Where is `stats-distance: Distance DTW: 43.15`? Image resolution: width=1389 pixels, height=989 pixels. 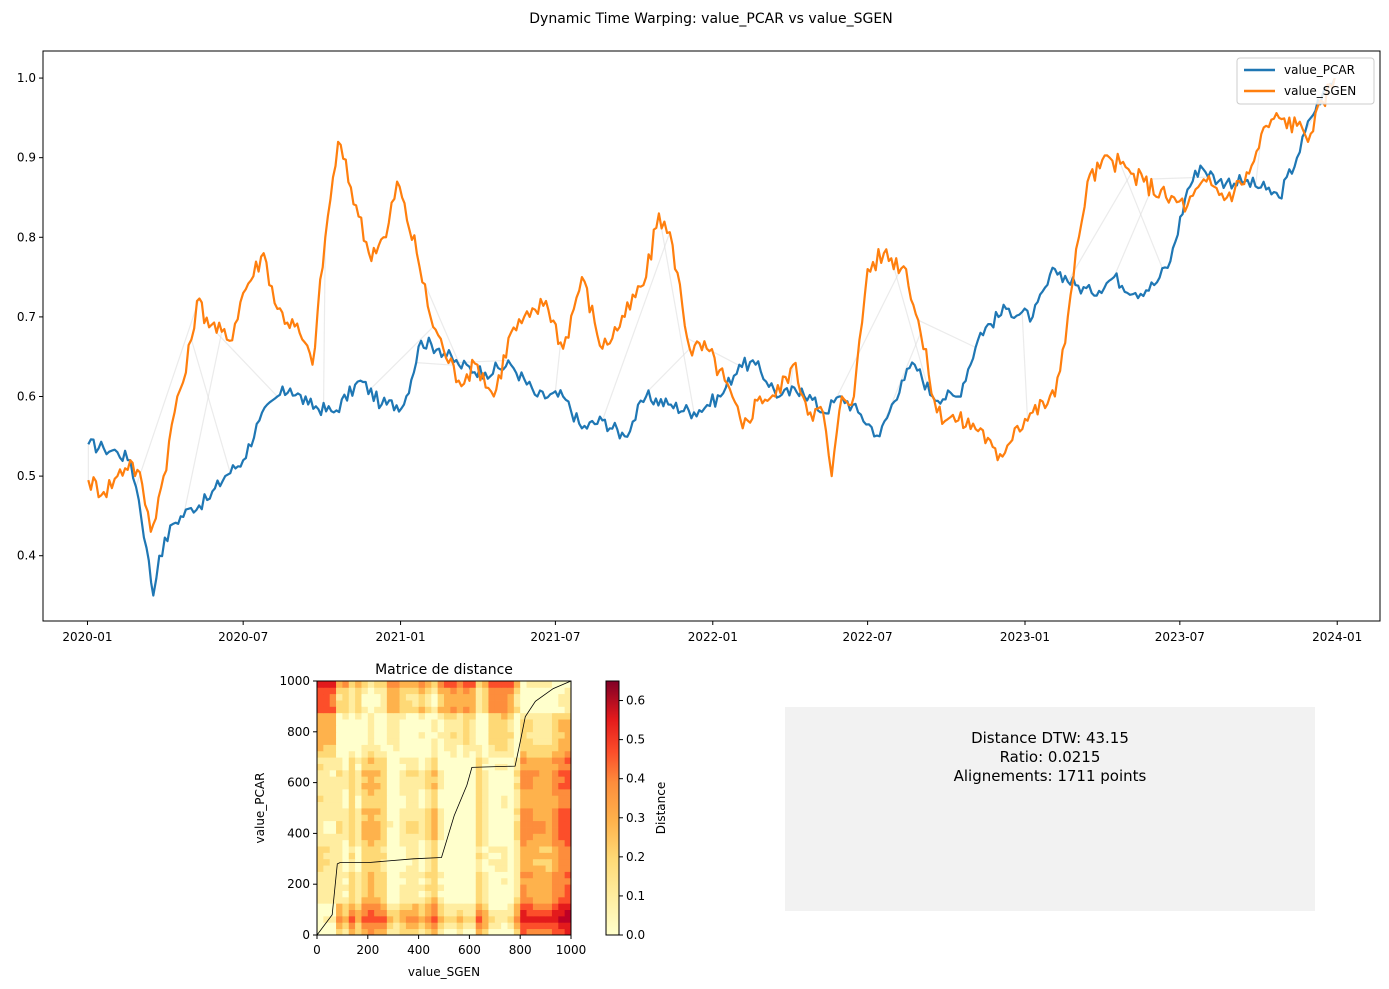 stats-distance: Distance DTW: 43.15 is located at coordinates (1050, 738).